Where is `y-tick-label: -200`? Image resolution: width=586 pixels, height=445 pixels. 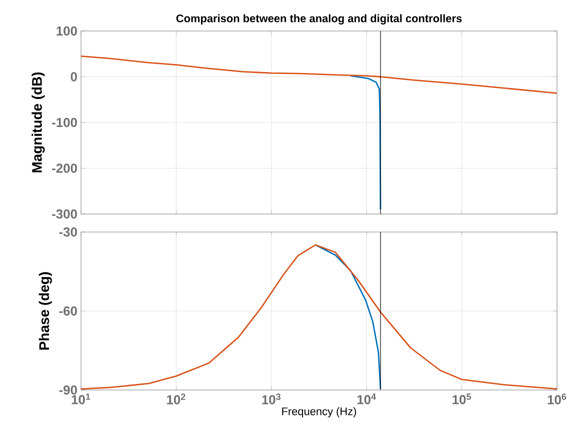
y-tick-label: -200 is located at coordinates (64, 168).